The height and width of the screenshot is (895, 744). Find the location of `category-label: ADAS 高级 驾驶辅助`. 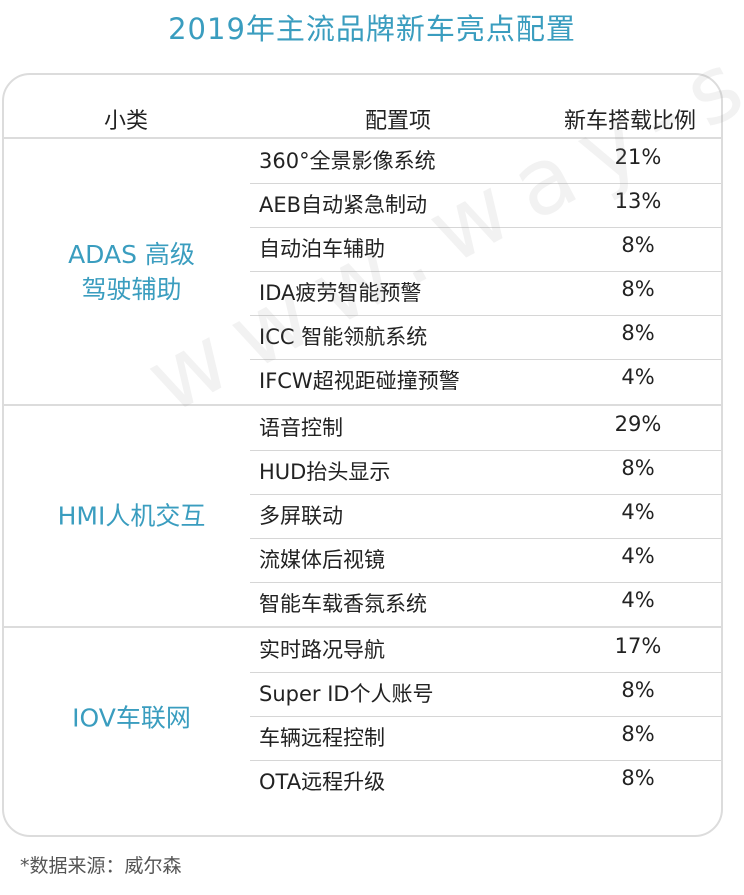

category-label: ADAS 高级 驾驶辅助 is located at coordinates (131, 272).